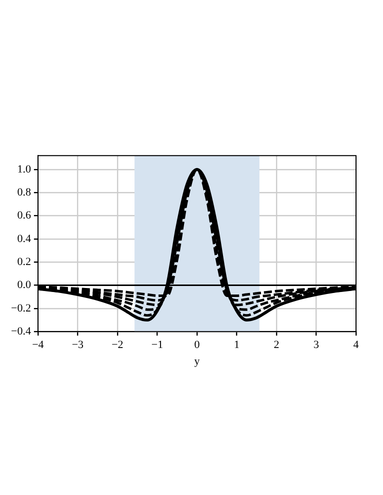 Image resolution: width=383 pixels, height=495 pixels. I want to click on x-tick-label: −1, so click(157, 345).